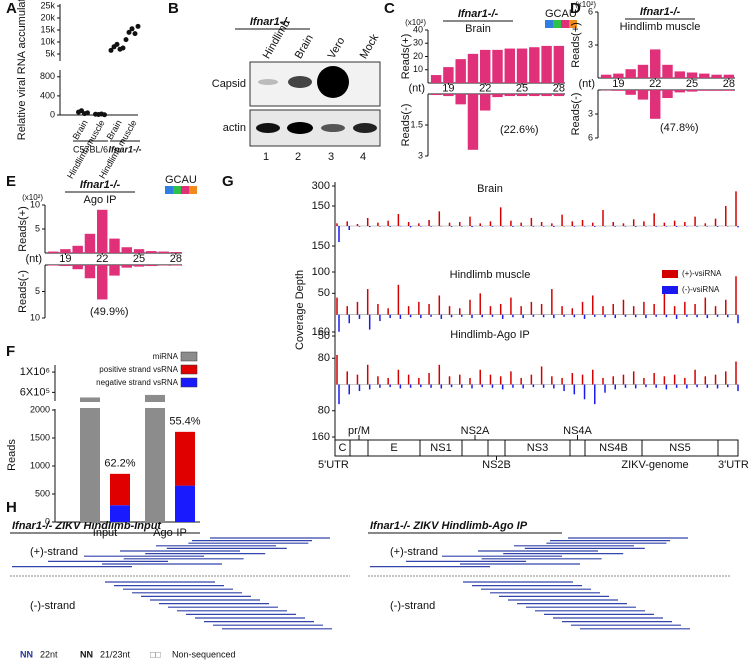  What do you see at coordinates (418, 56) in the screenshot?
I see `y-tick-label: 20` at bounding box center [418, 56].